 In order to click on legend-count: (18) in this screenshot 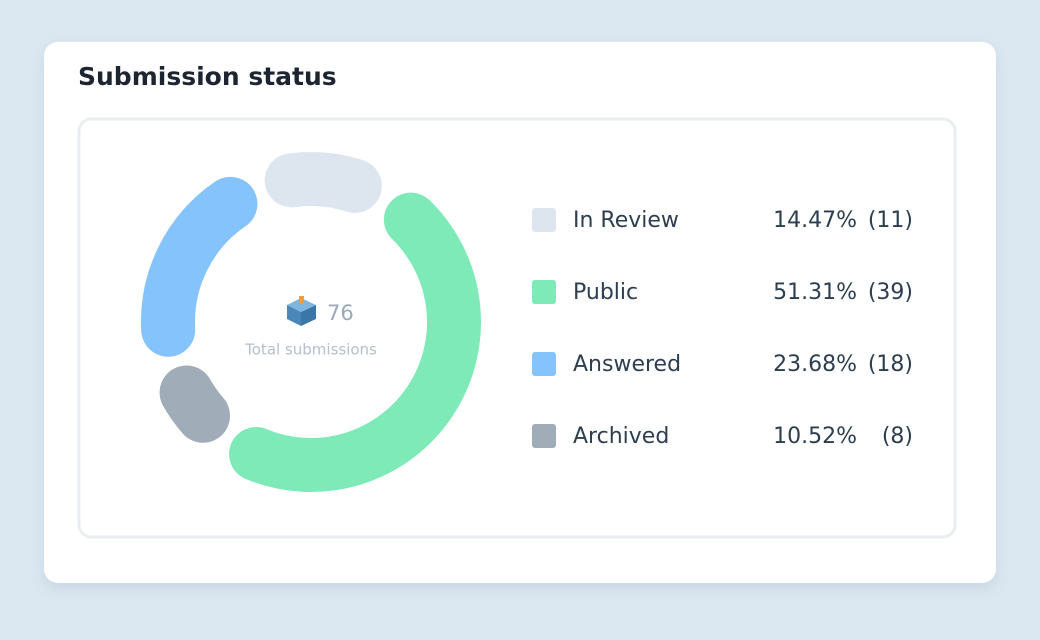, I will do `click(890, 364)`.